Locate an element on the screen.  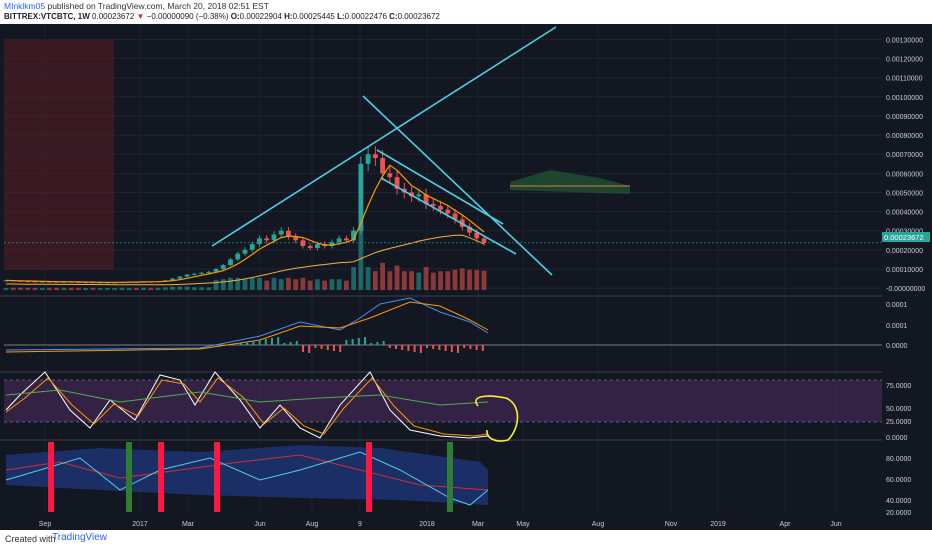
close-label: C: is located at coordinates (393, 16).